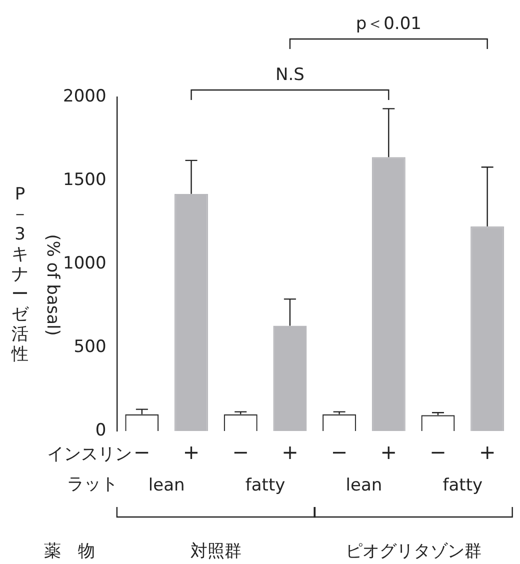 This screenshot has width=520, height=564. I want to click on y-tick-label: 500, so click(90, 346).